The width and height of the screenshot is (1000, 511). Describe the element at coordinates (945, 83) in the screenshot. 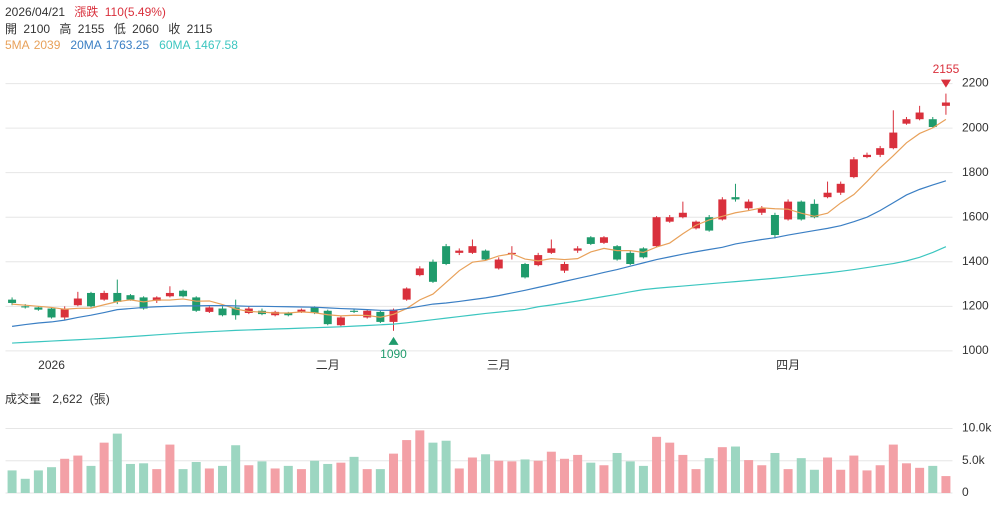

I see `max-marker` at that location.